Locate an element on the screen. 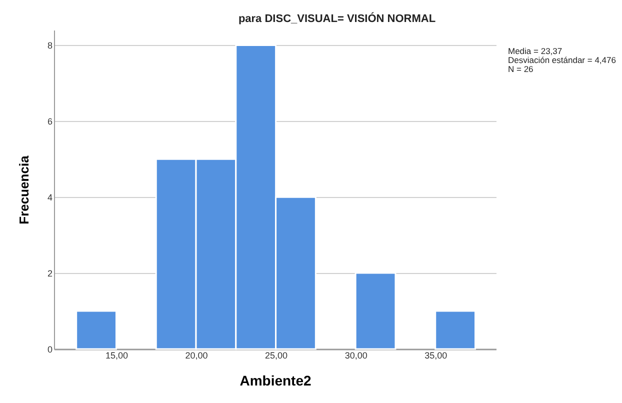 This screenshot has width=622, height=403. text: N = 26 is located at coordinates (521, 69).